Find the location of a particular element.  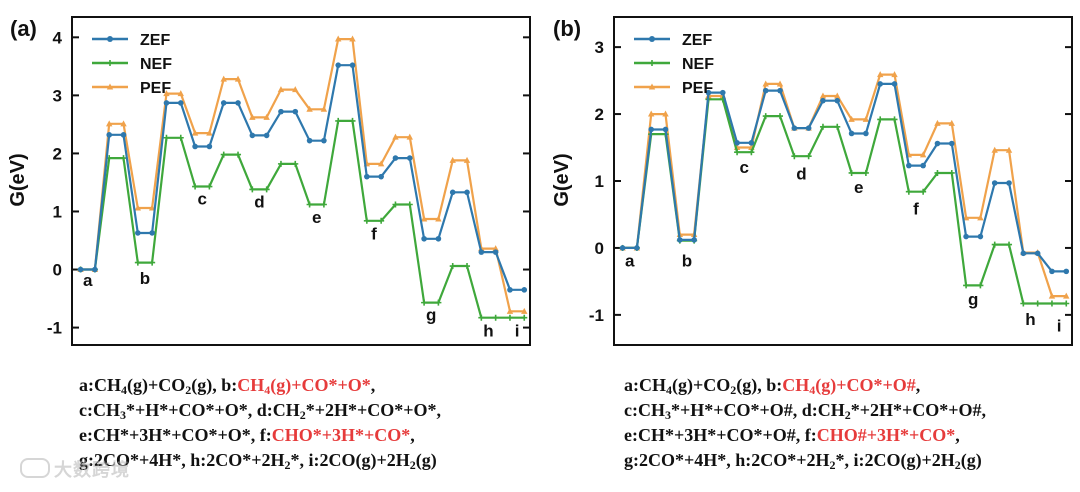

legend-label-nef: NEF is located at coordinates (698, 64).